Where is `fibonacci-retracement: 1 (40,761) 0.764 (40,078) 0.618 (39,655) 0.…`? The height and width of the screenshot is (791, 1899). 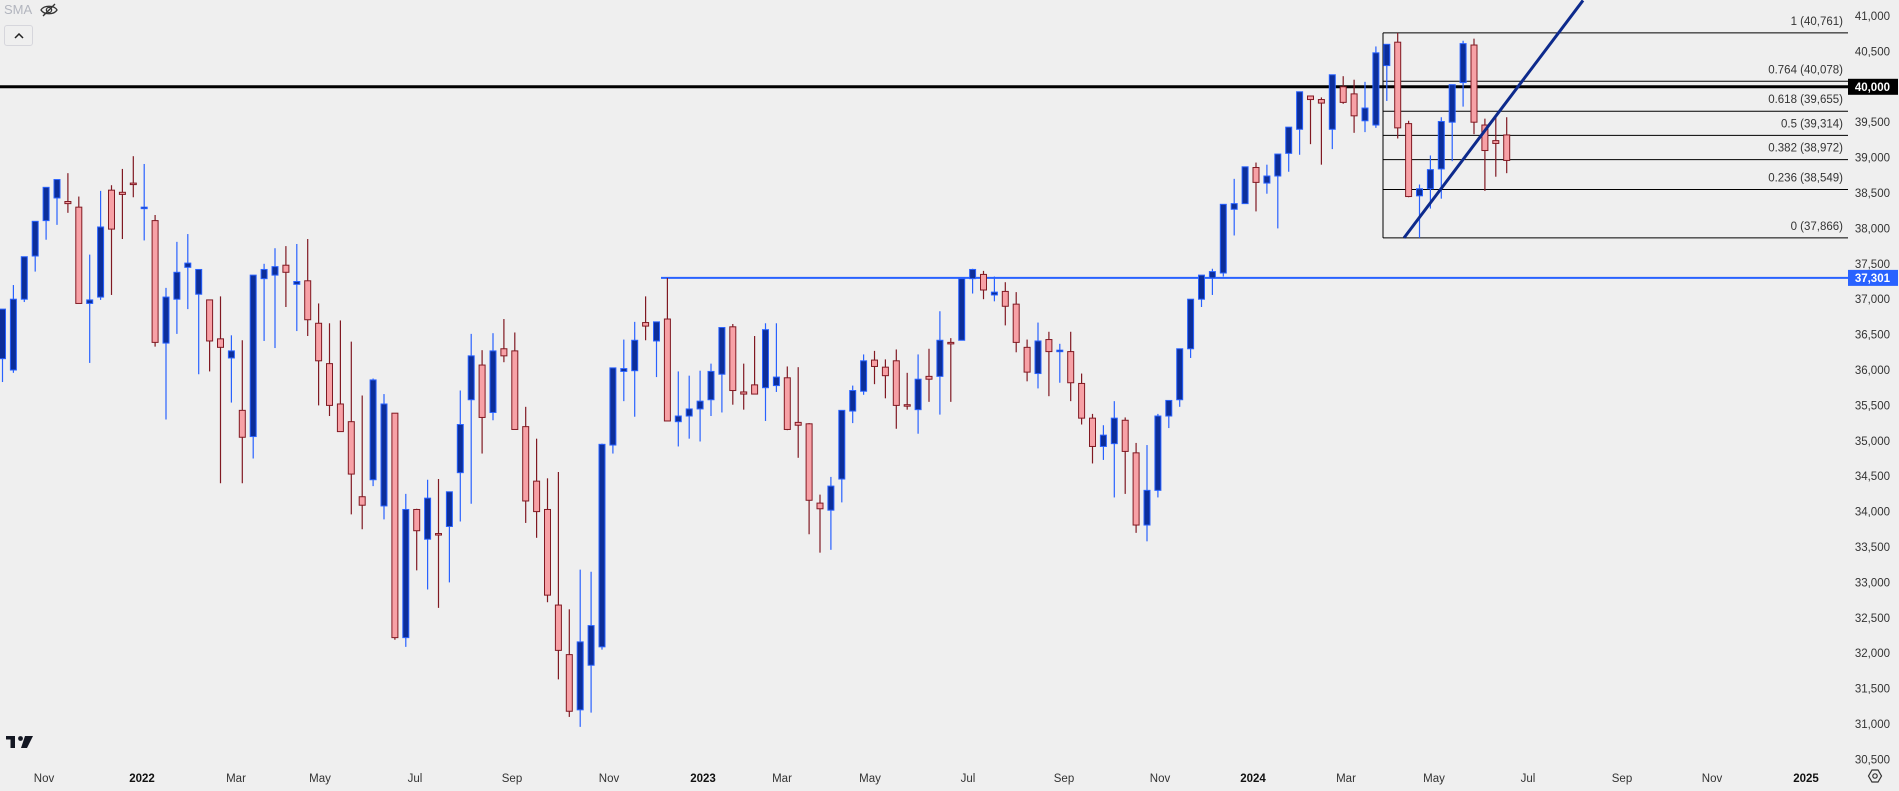 fibonacci-retracement: 1 (40,761) 0.764 (40,078) 0.618 (39,655) 0.… is located at coordinates (1615, 127).